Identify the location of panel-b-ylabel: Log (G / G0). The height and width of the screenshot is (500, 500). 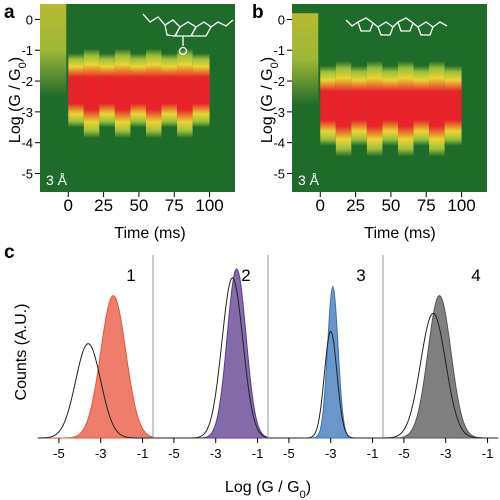
(270, 100).